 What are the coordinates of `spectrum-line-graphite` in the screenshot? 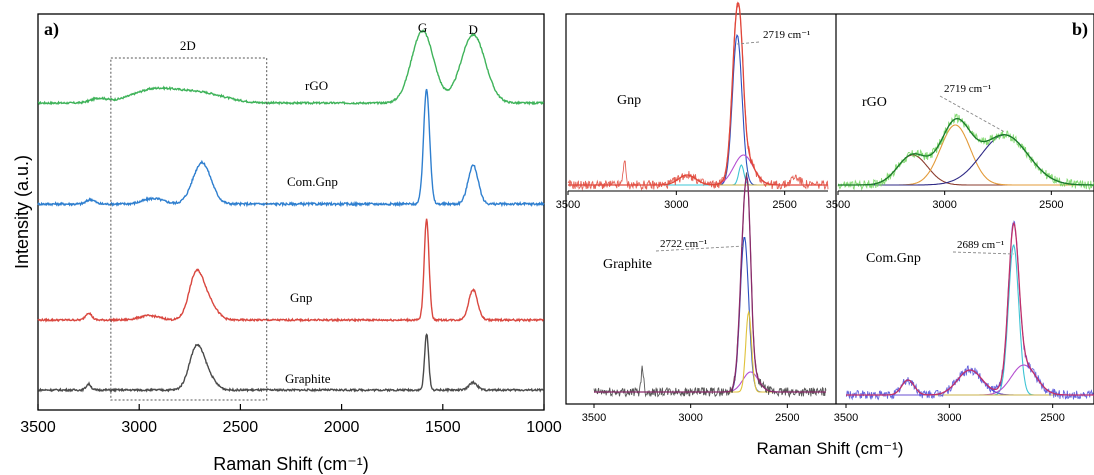 It's located at (291, 363).